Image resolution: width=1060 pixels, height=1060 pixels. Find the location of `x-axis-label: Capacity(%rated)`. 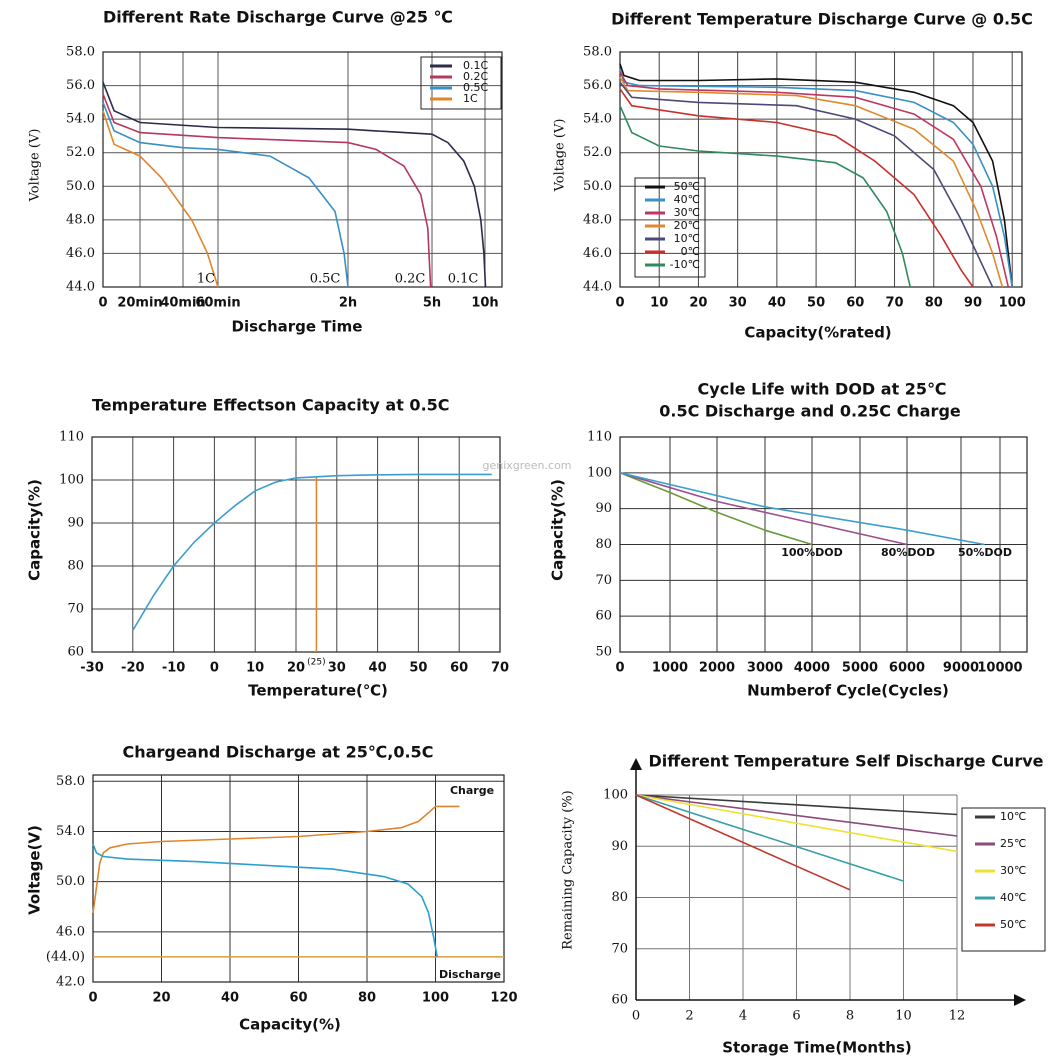

x-axis-label: Capacity(%rated) is located at coordinates (817, 333).